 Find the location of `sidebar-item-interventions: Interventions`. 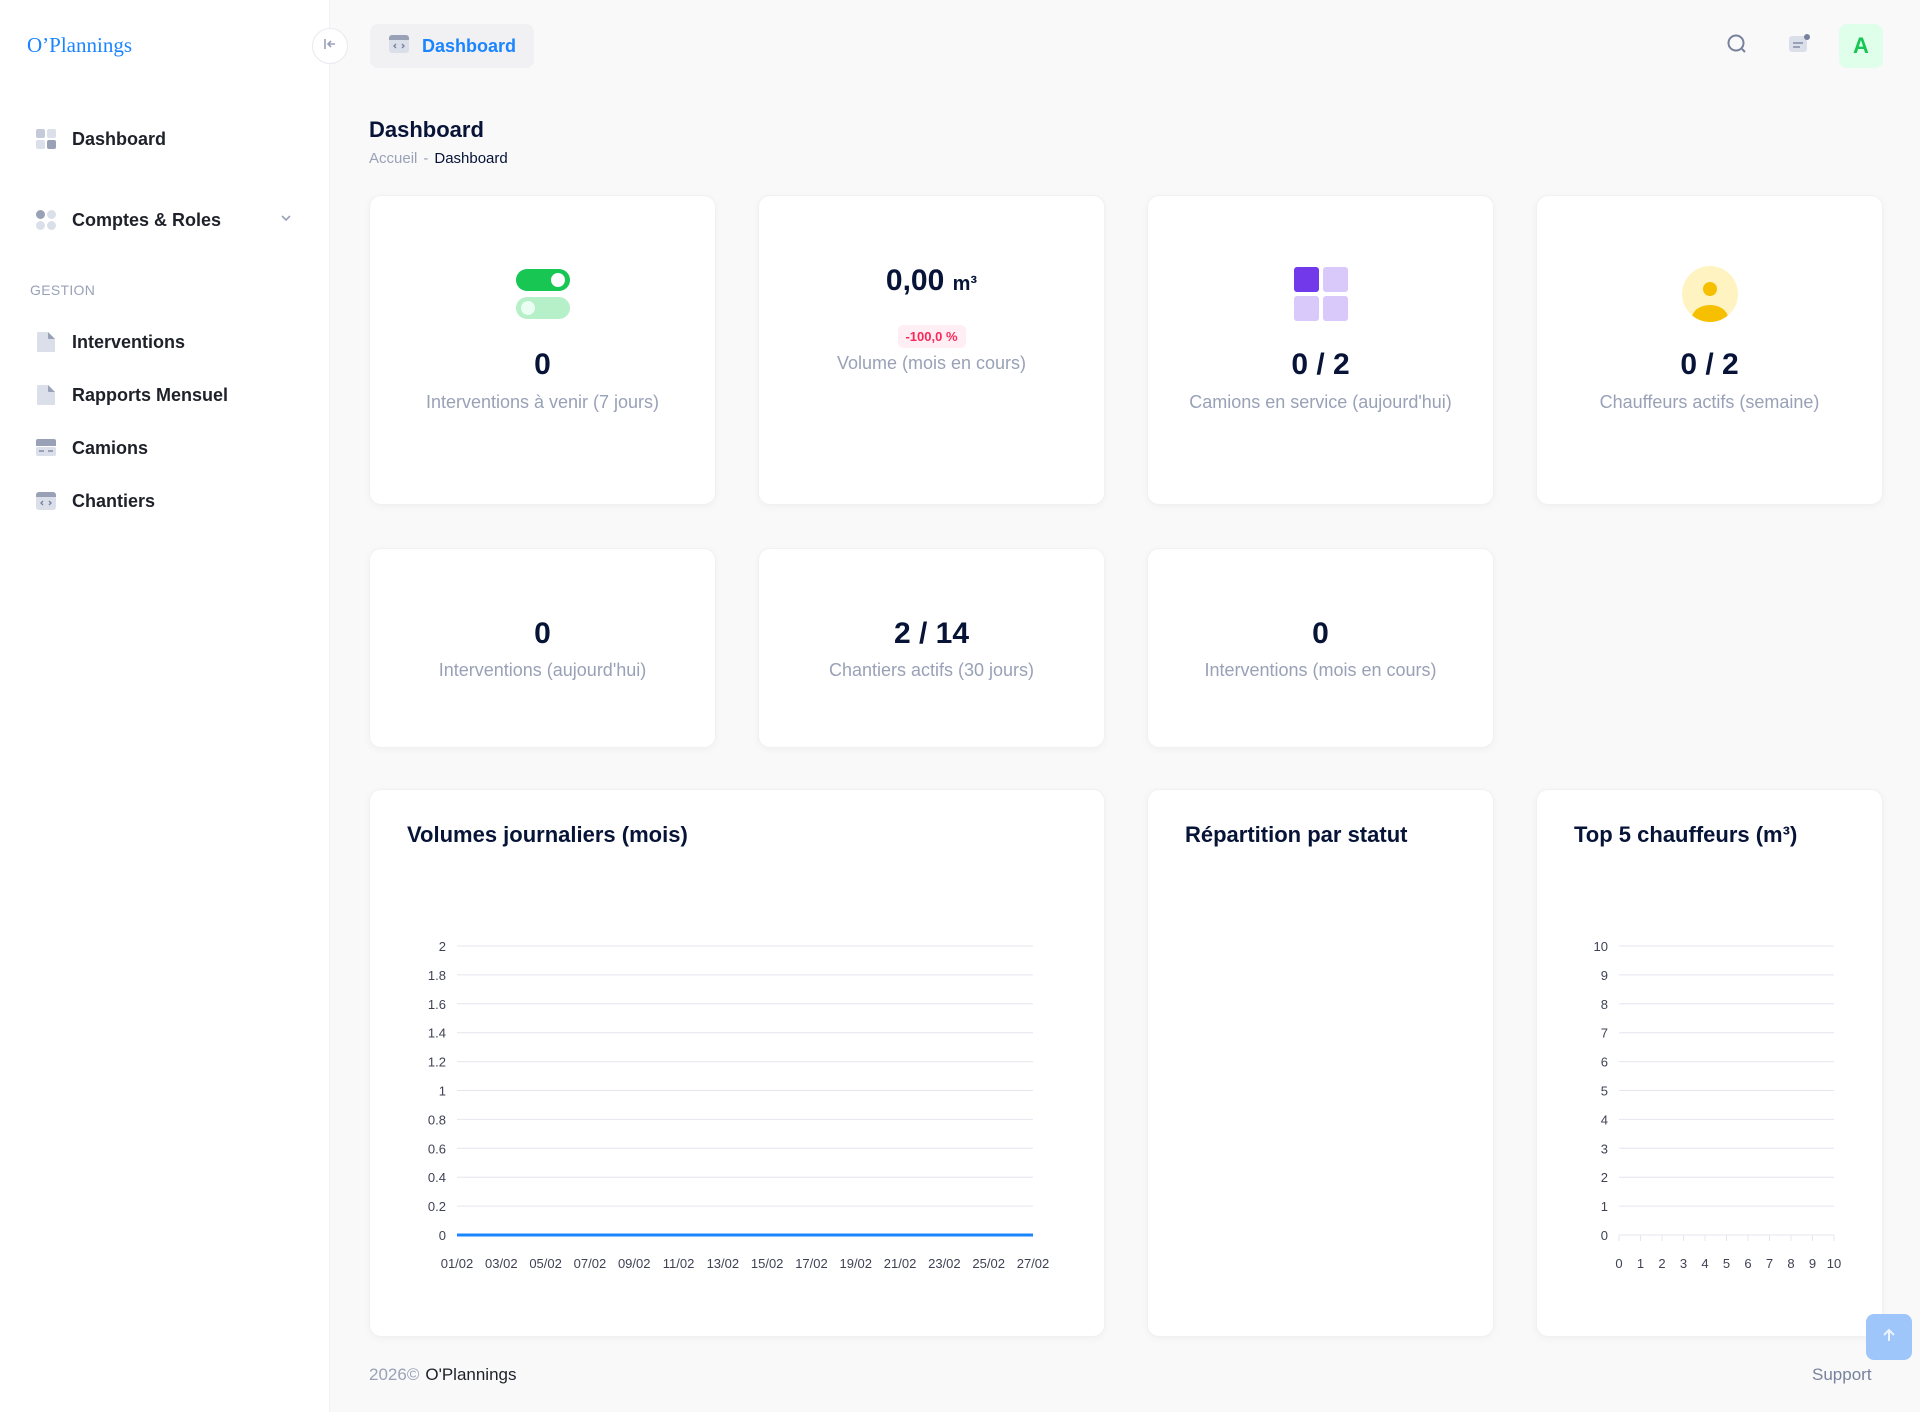

sidebar-item-interventions: Interventions is located at coordinates (164, 342).